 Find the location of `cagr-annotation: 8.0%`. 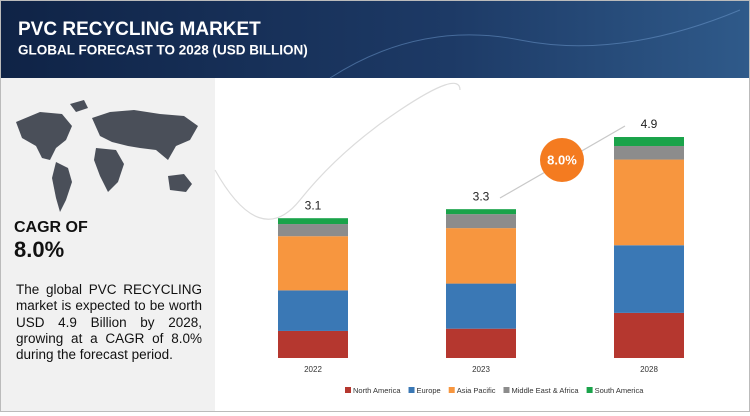

cagr-annotation: 8.0% is located at coordinates (562, 159).